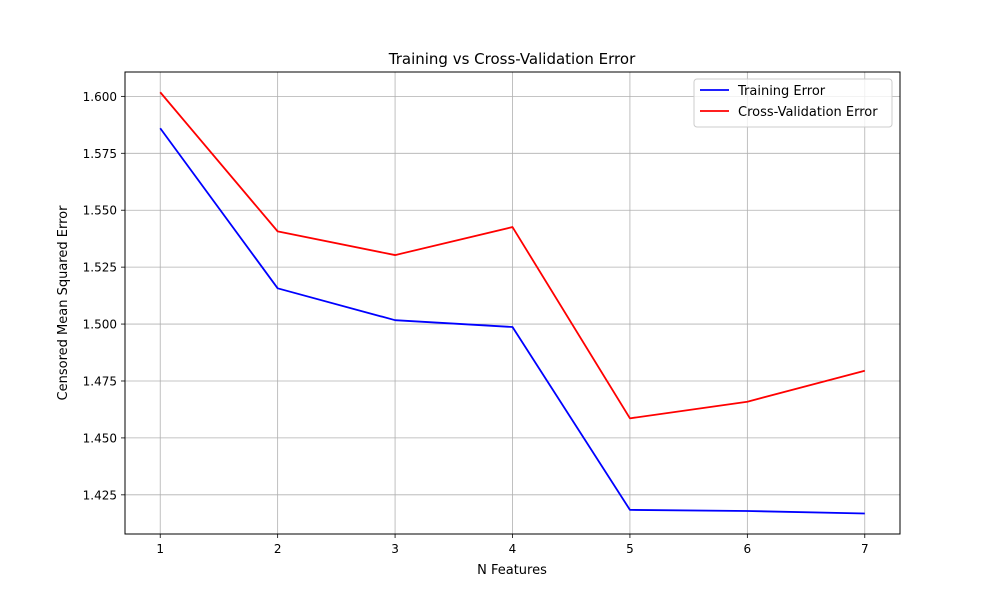 This screenshot has height=600, width=1000. I want to click on x-tick-label: 7, so click(865, 549).